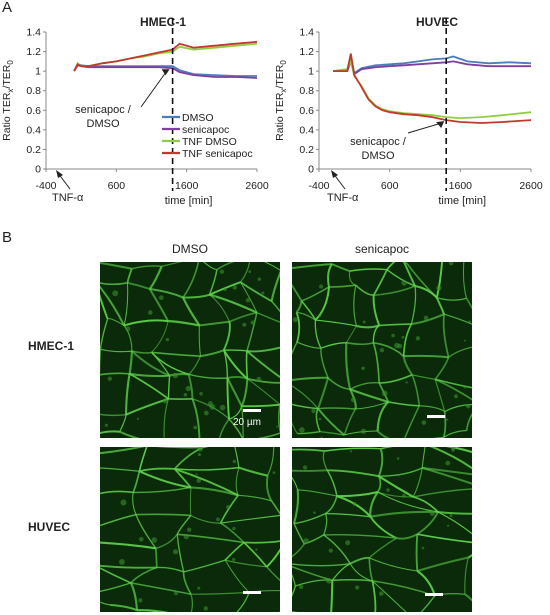 This screenshot has width=550, height=615. What do you see at coordinates (378, 156) in the screenshot?
I see `annotation-text: DMSO` at bounding box center [378, 156].